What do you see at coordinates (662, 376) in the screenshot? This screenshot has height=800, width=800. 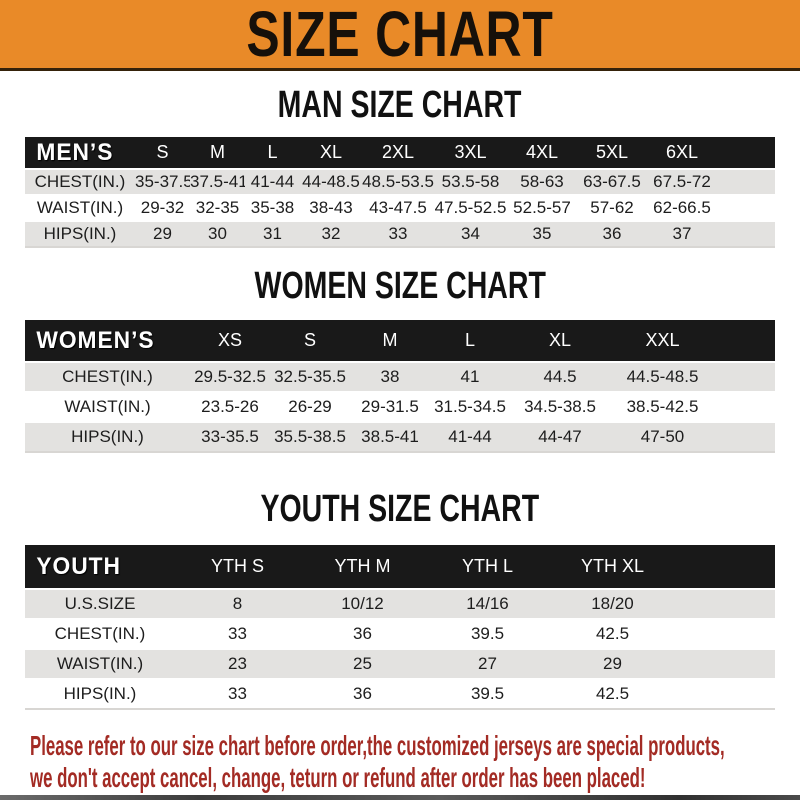 I see `size-value-cell: 44.5-48.5` at bounding box center [662, 376].